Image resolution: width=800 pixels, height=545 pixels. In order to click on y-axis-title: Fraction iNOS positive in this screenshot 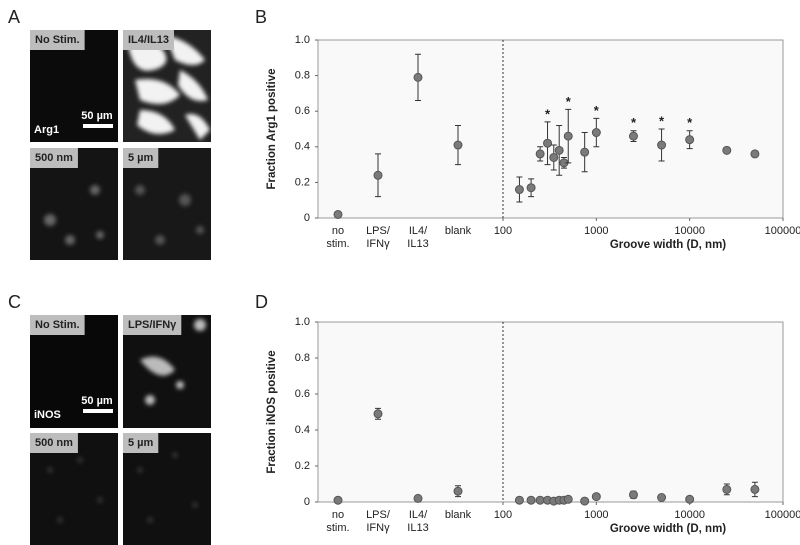, I will do `click(272, 411)`.